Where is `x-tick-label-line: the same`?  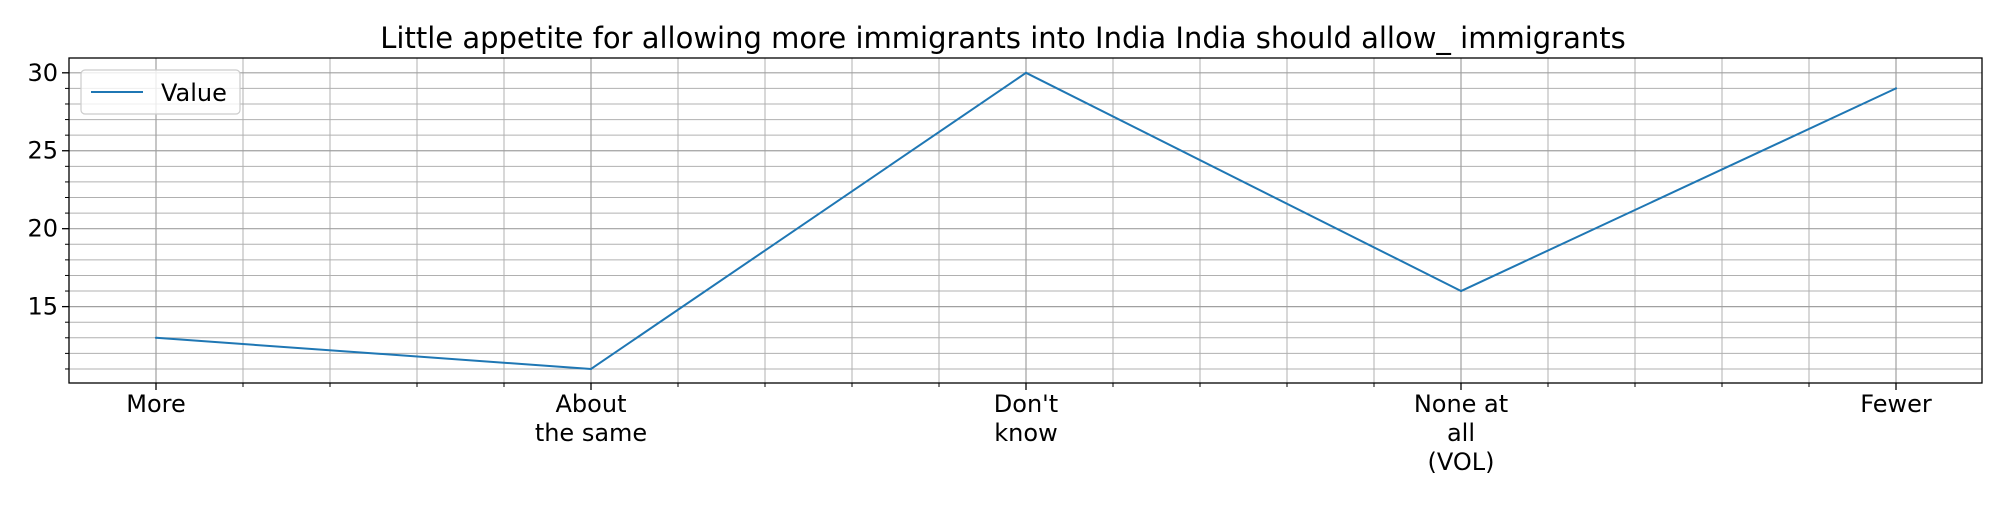
x-tick-label-line: the same is located at coordinates (591, 433).